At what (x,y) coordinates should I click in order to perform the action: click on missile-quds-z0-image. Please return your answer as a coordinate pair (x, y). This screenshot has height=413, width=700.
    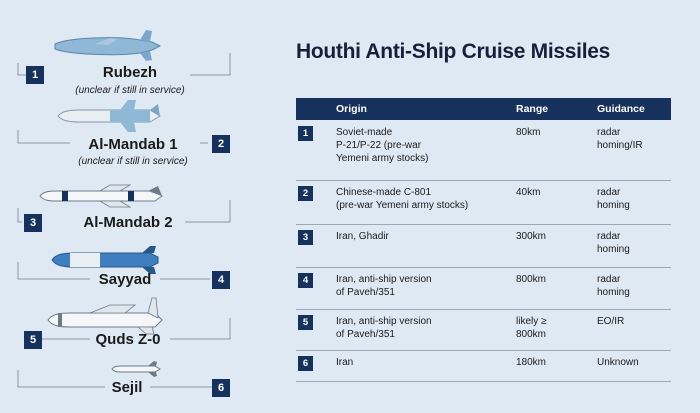
    Looking at the image, I should click on (105, 316).